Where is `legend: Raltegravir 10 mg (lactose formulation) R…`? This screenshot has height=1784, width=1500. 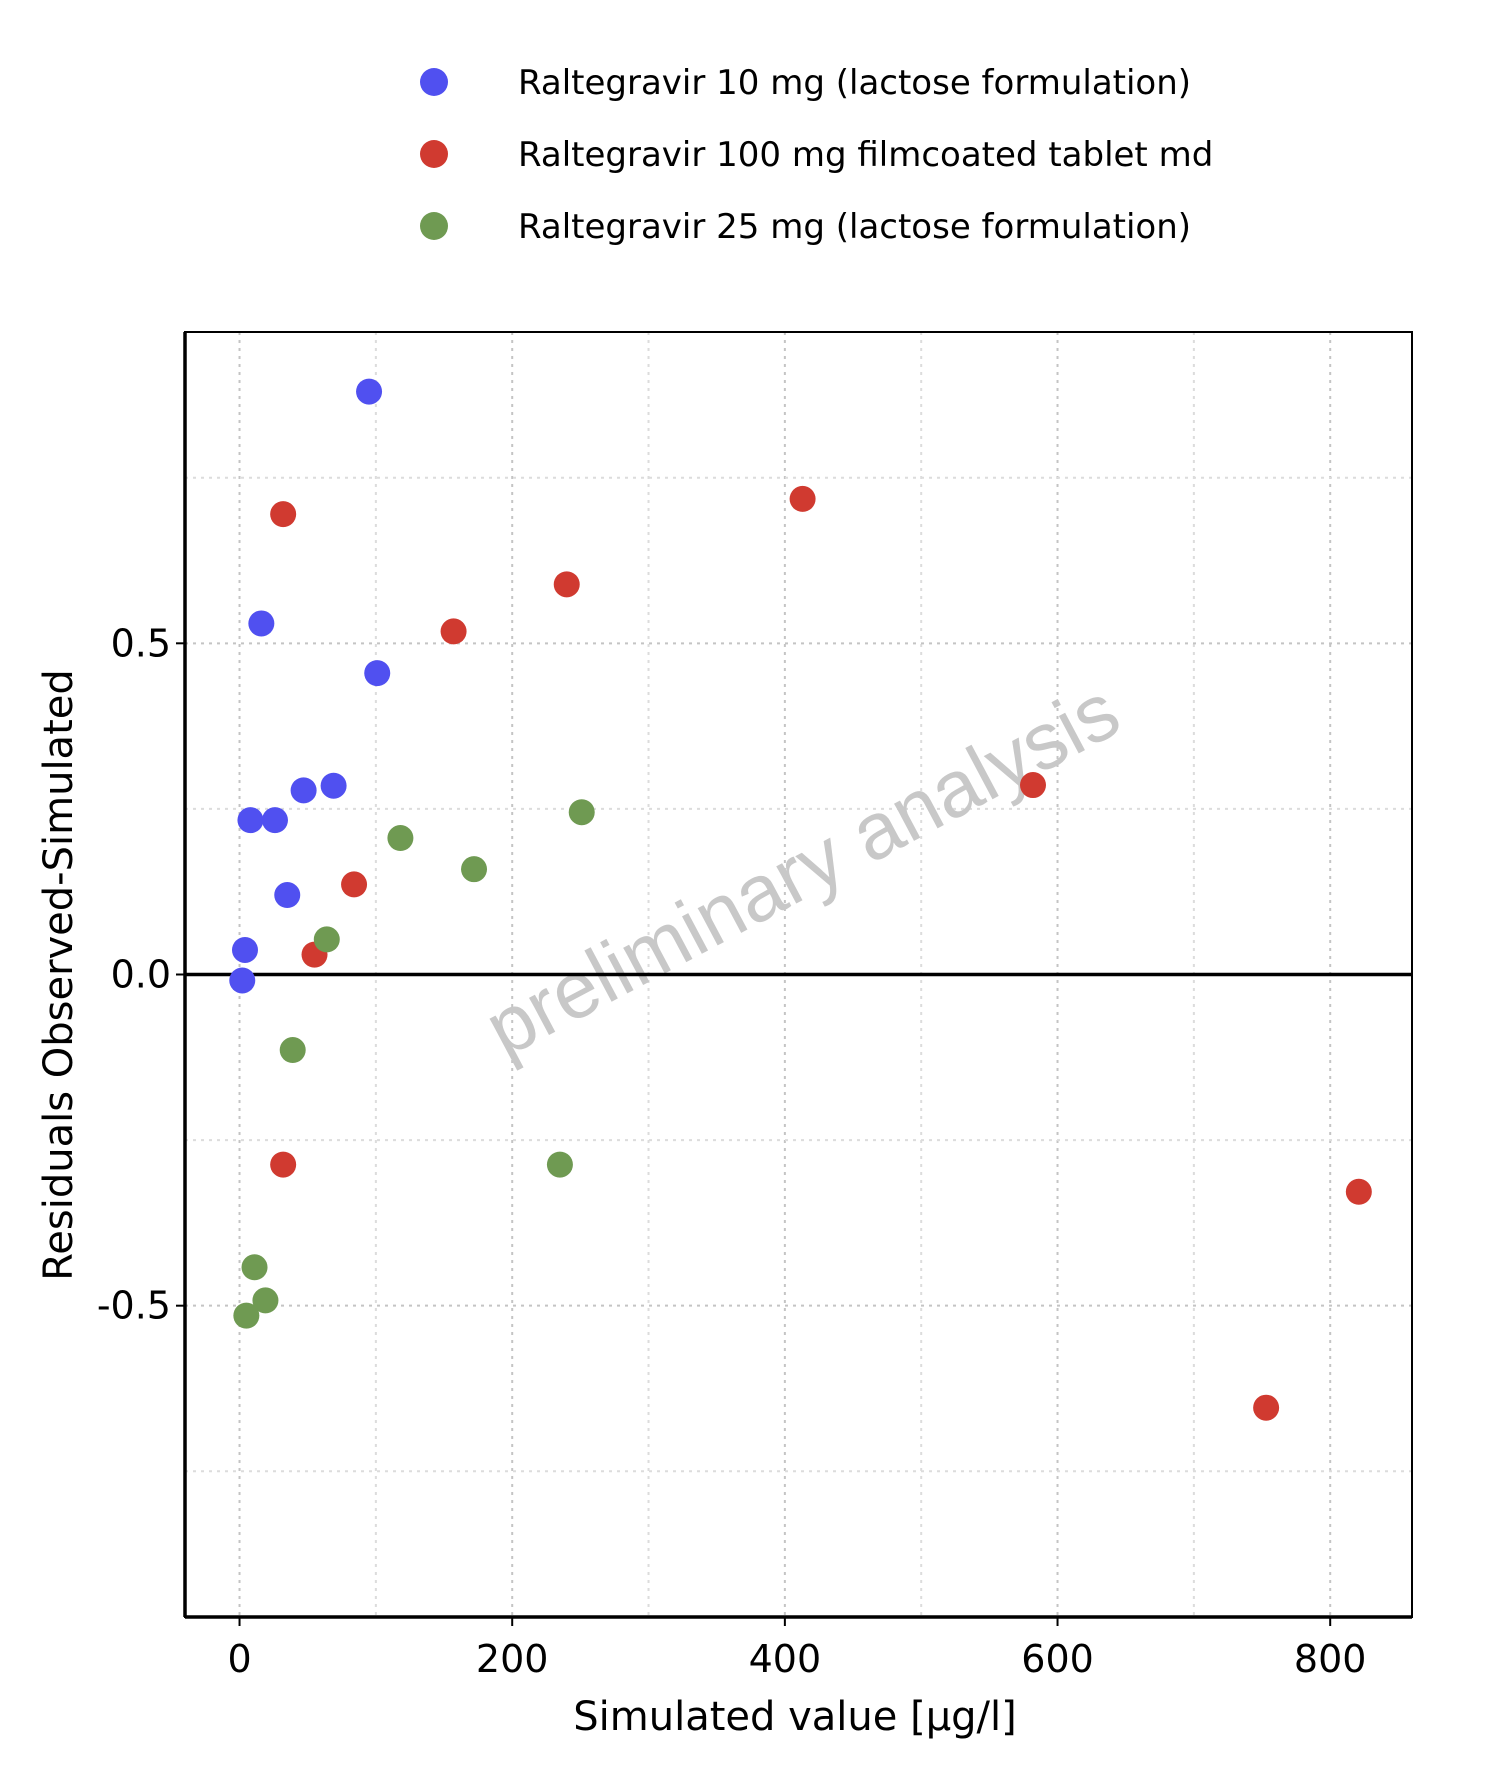 legend: Raltegravir 10 mg (lactose formulation) R… is located at coordinates (816, 155).